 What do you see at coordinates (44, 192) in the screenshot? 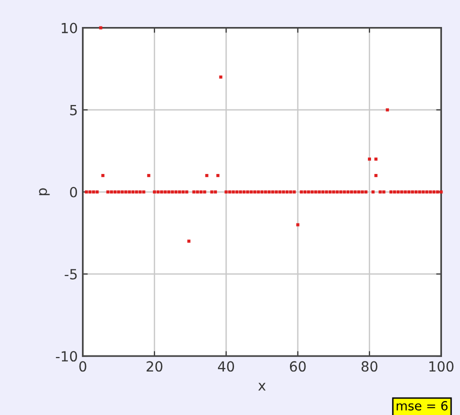
I see `y-axis-title: p` at bounding box center [44, 192].